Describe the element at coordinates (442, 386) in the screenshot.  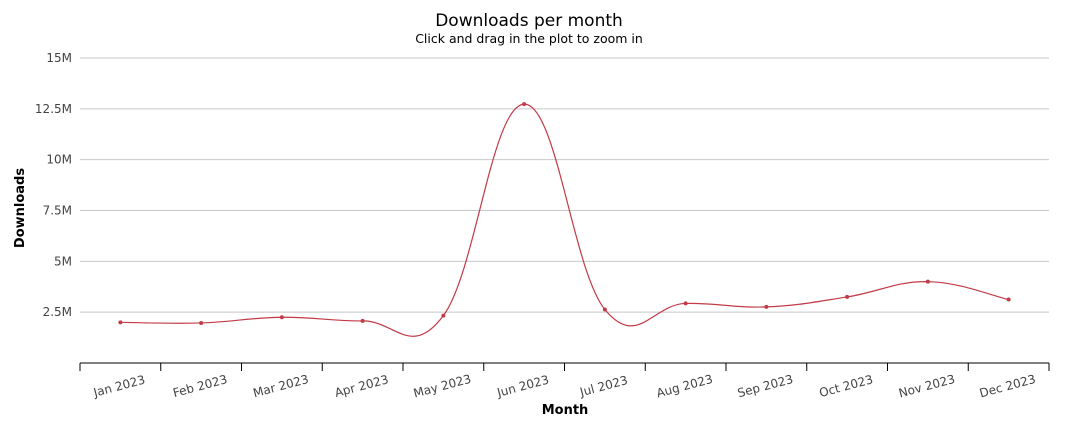
I see `x-tick-label: May 2023` at that location.